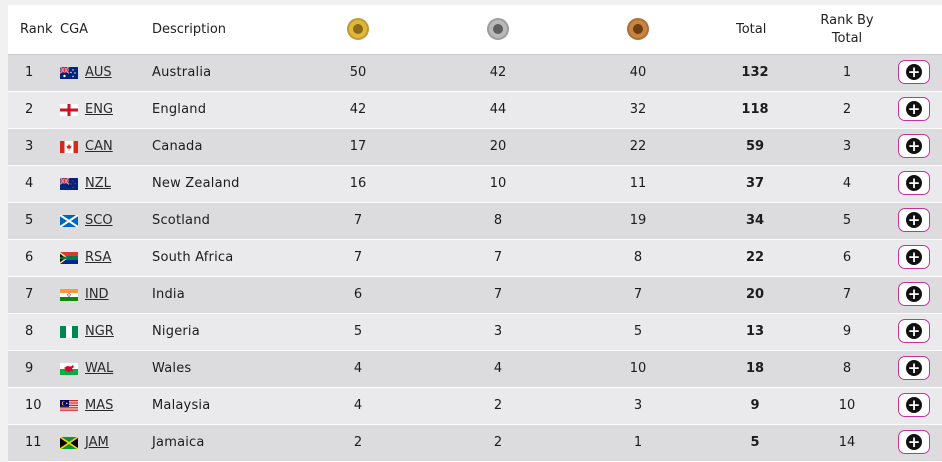  What do you see at coordinates (847, 109) in the screenshot?
I see `rank-by-total-cell: 2` at bounding box center [847, 109].